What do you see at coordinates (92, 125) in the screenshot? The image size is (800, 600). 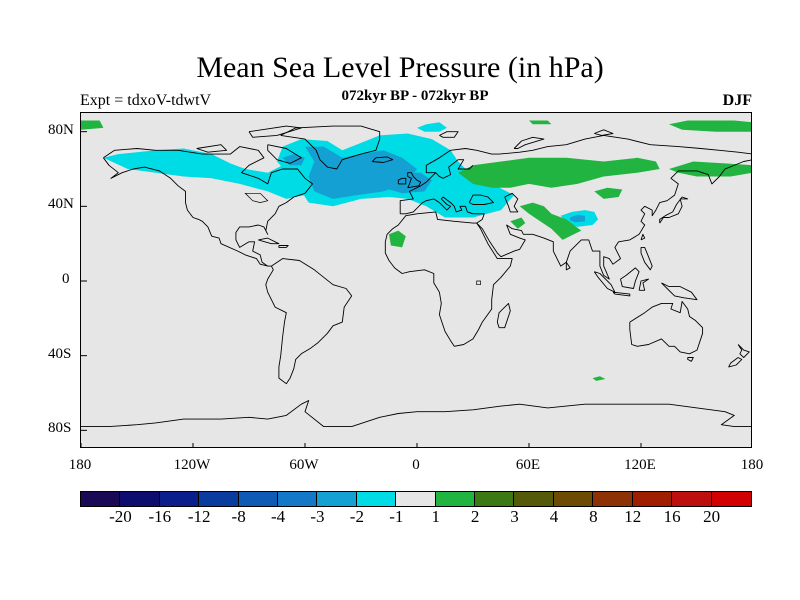 I see `anomaly-green-alaska` at bounding box center [92, 125].